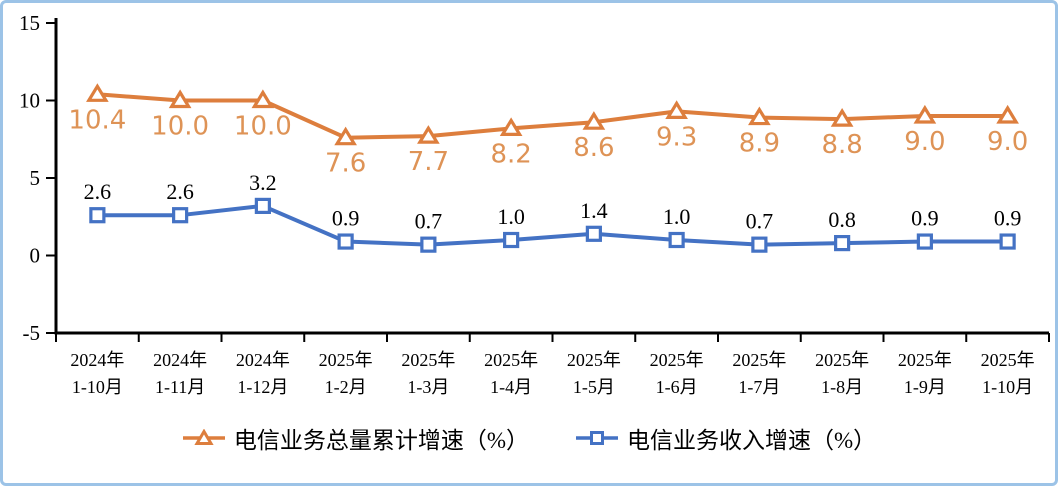 The width and height of the screenshot is (1058, 486). Describe the element at coordinates (180, 373) in the screenshot. I see `x-category-label: 2024年 1-11月` at that location.